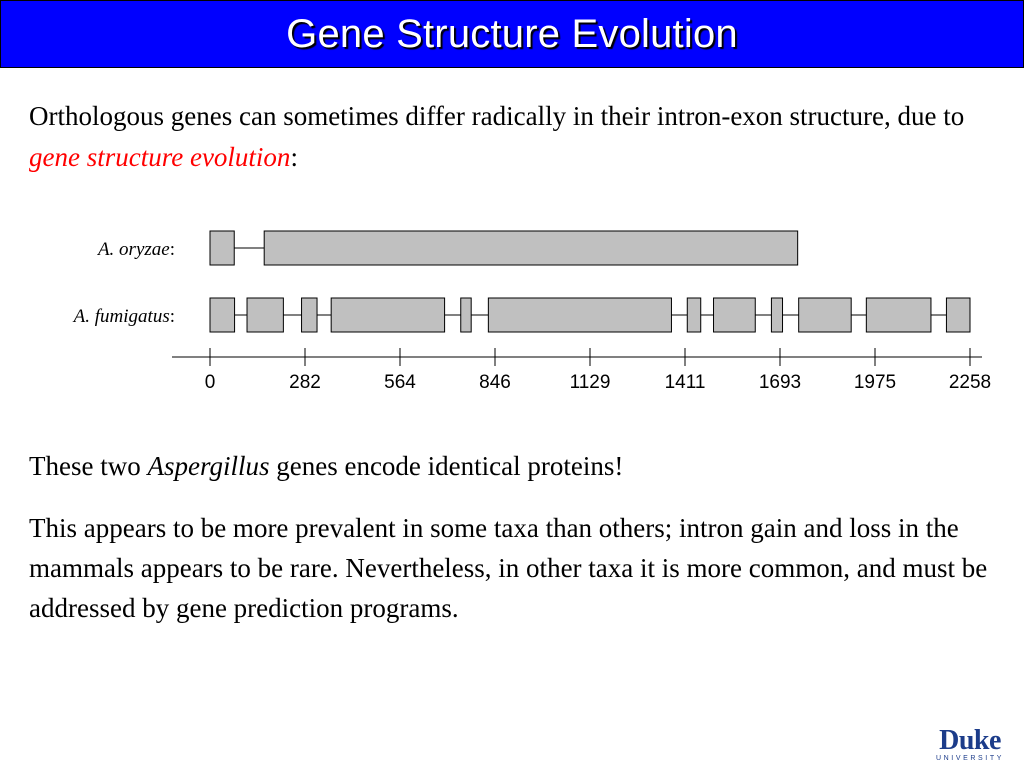  Describe the element at coordinates (121, 316) in the screenshot. I see `species-name: A. fumigatus` at that location.